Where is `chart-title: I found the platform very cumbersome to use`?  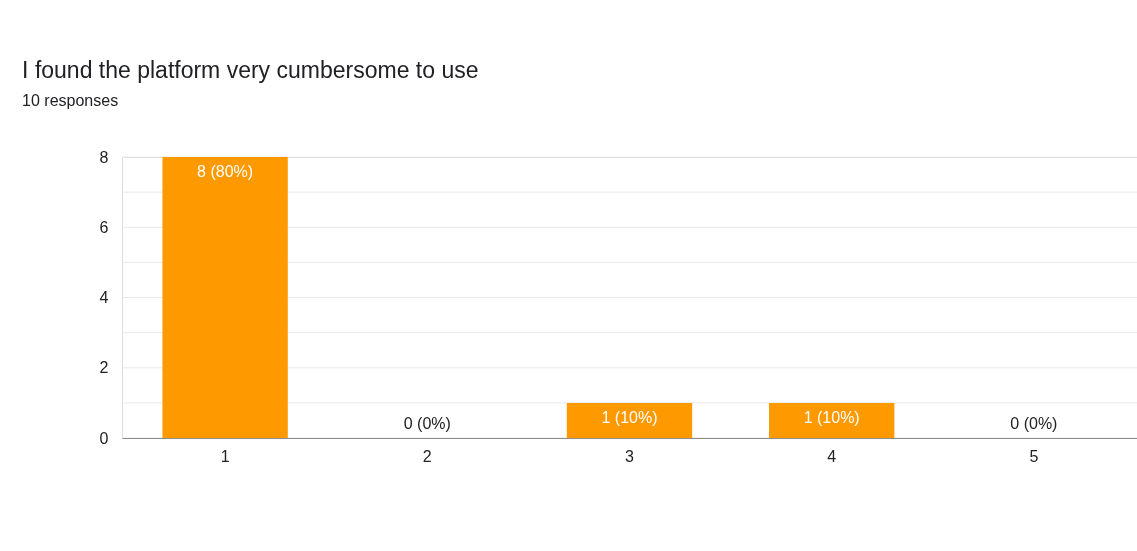 chart-title: I found the platform very cumbersome to use is located at coordinates (250, 70).